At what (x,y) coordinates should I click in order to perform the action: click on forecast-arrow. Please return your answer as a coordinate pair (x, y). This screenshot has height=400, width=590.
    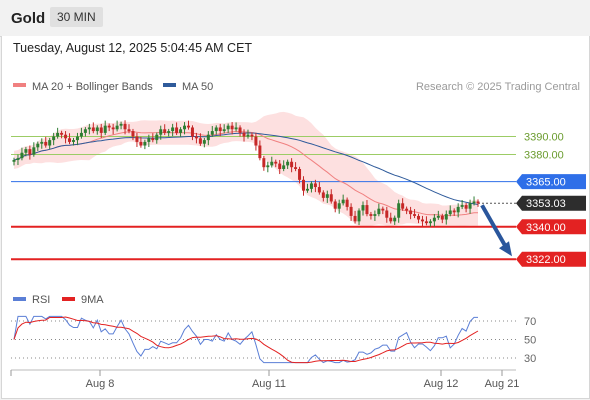
    Looking at the image, I should click on (496, 230).